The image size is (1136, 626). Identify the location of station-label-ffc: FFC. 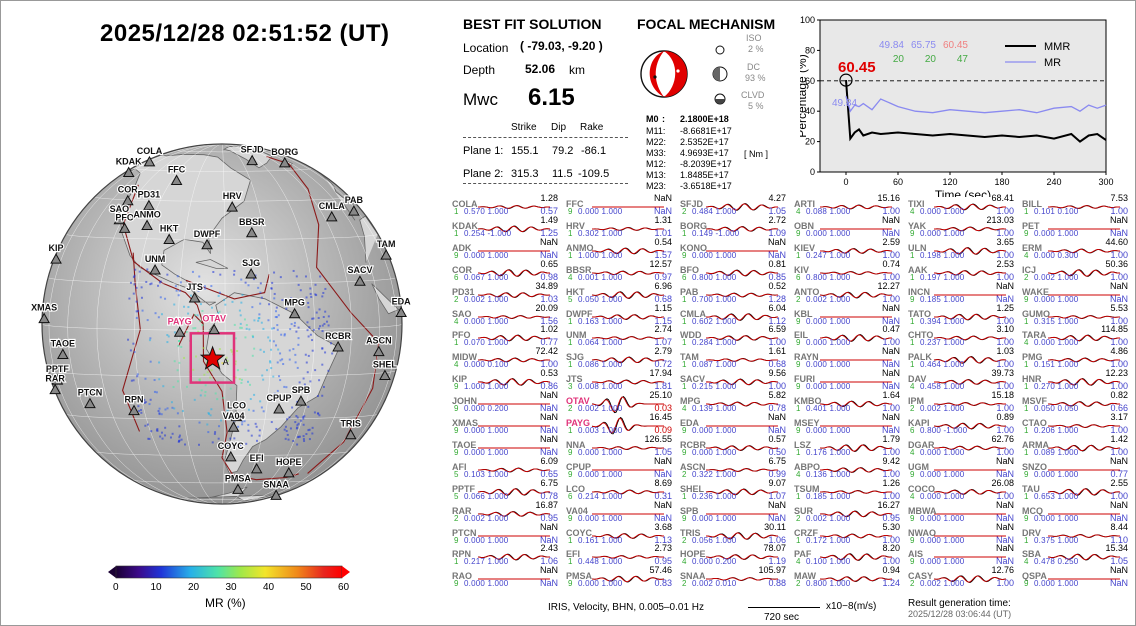
(177, 169).